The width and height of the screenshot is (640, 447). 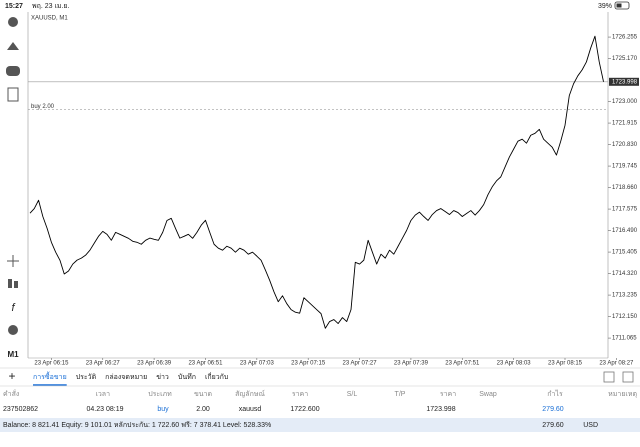 I want to click on column-header: กำไร, so click(x=555, y=393).